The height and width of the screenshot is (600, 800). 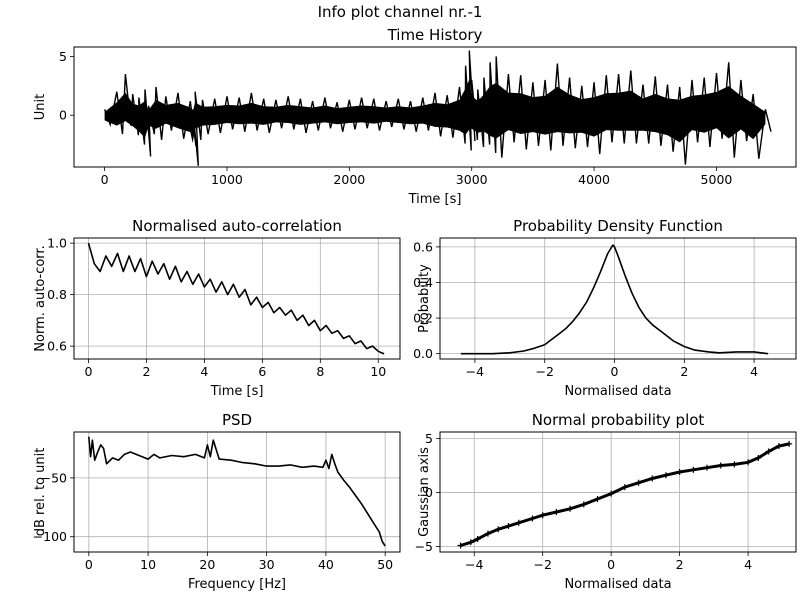 What do you see at coordinates (594, 179) in the screenshot?
I see `x-tick-label: 4000` at bounding box center [594, 179].